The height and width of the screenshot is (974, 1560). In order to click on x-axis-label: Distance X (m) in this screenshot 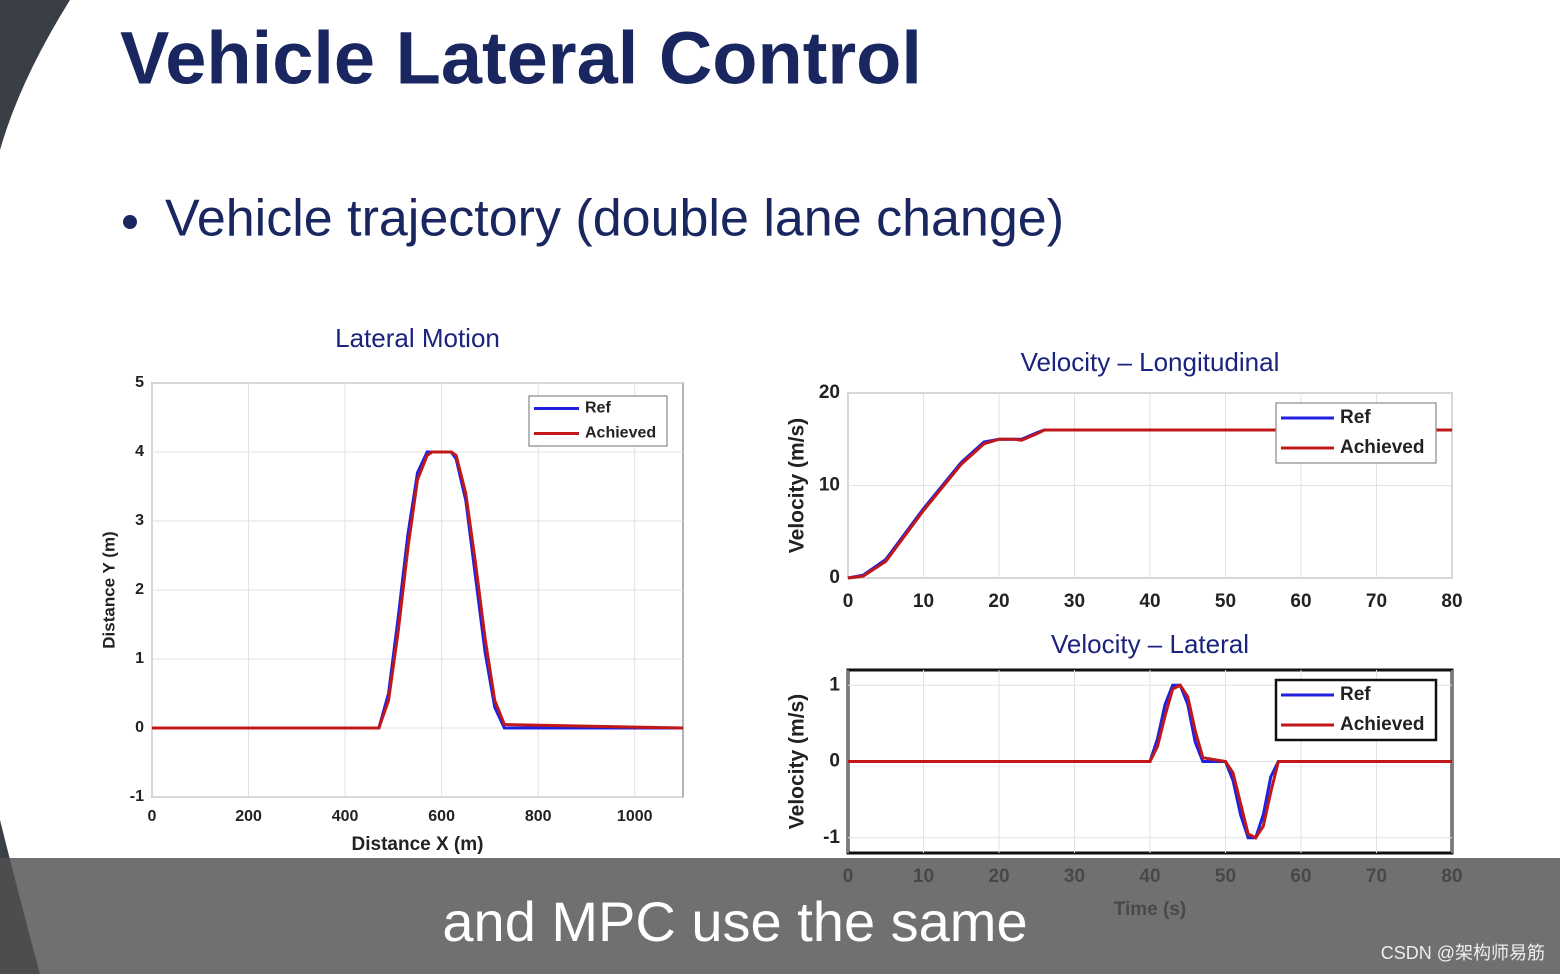, I will do `click(418, 844)`.